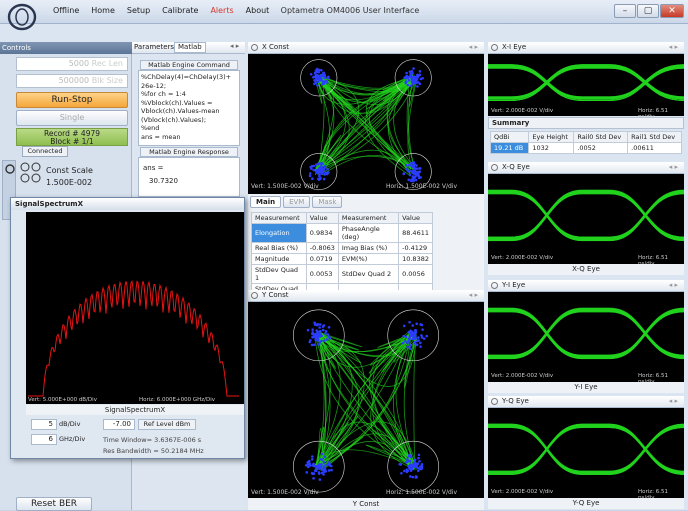 The image size is (688, 511). I want to click on measurement-cell: -0.4129, so click(415, 248).